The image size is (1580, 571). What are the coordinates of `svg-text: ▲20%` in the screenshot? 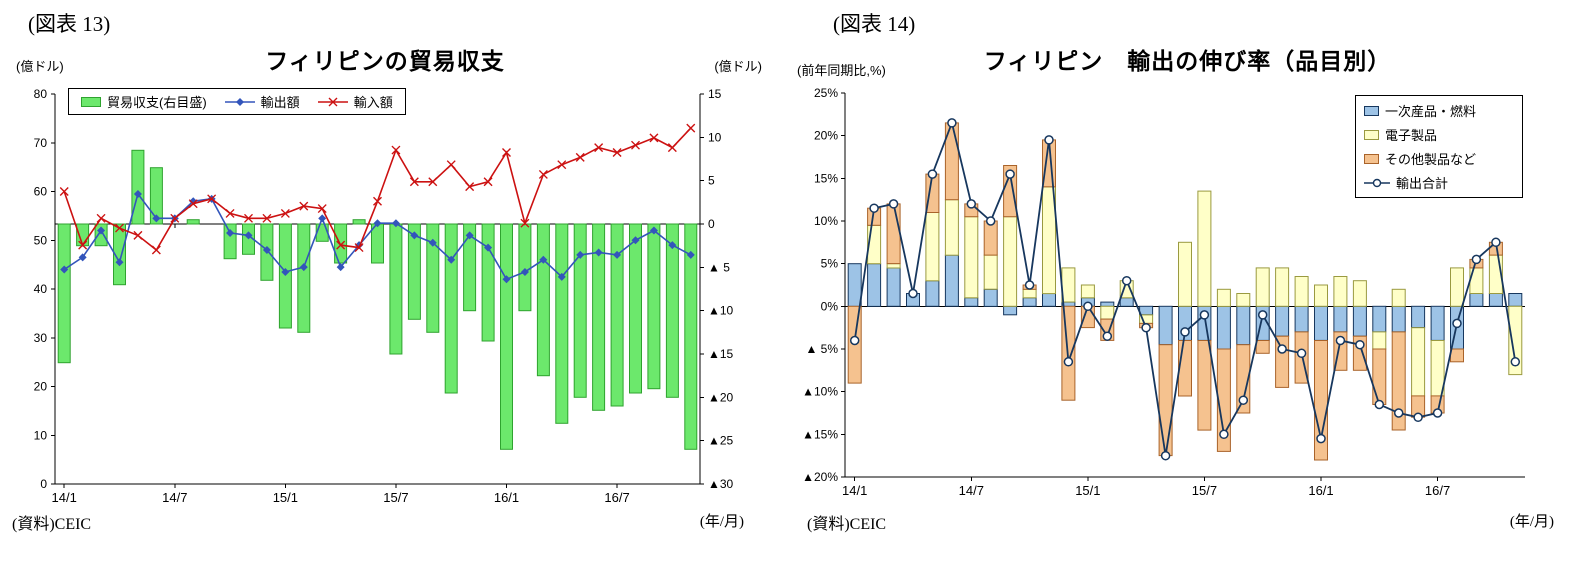 It's located at (820, 477).